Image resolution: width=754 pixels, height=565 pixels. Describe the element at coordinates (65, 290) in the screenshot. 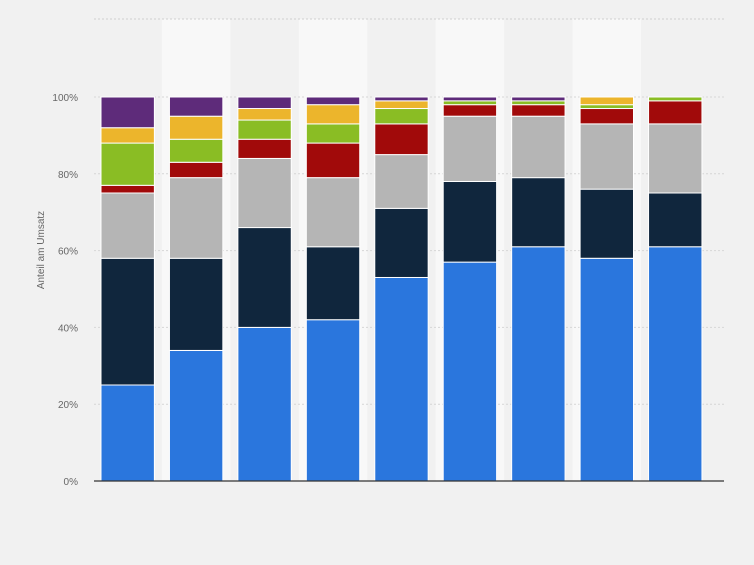

I see `y-axis-ticks: 0% 20% 40% 60% 80% 100%` at that location.